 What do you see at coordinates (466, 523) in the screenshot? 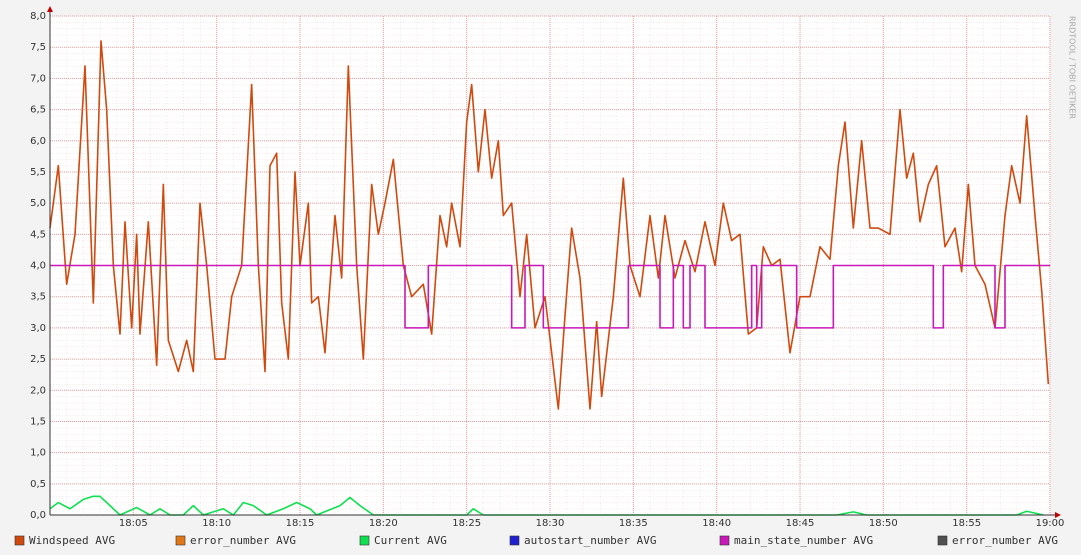
I see `x-tick-label: 18:25` at bounding box center [466, 523].